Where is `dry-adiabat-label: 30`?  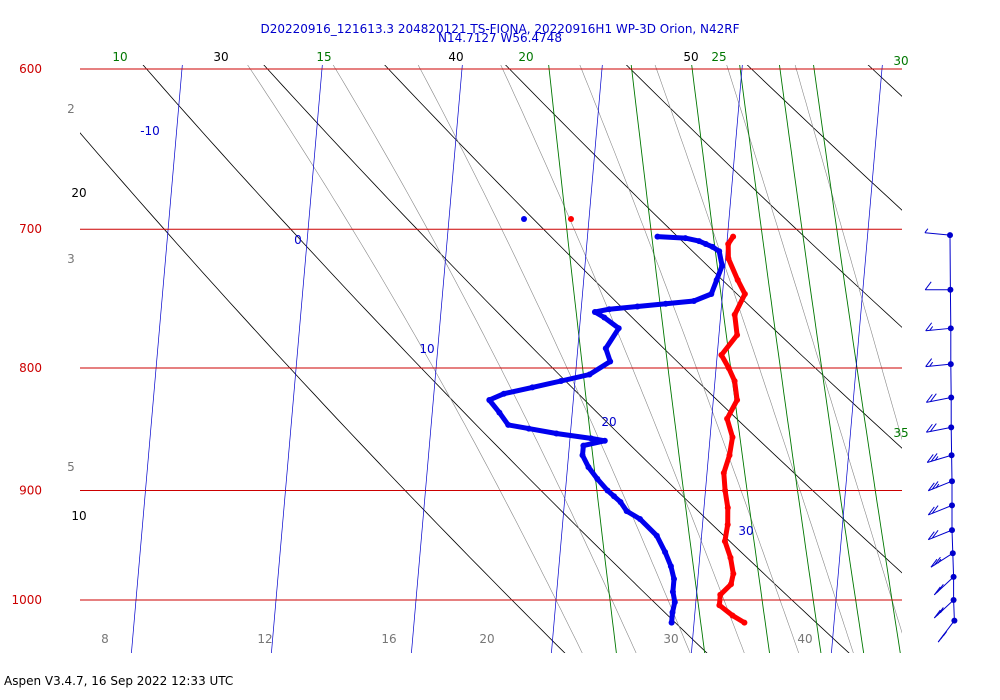
dry-adiabat-label: 30 is located at coordinates (220, 57).